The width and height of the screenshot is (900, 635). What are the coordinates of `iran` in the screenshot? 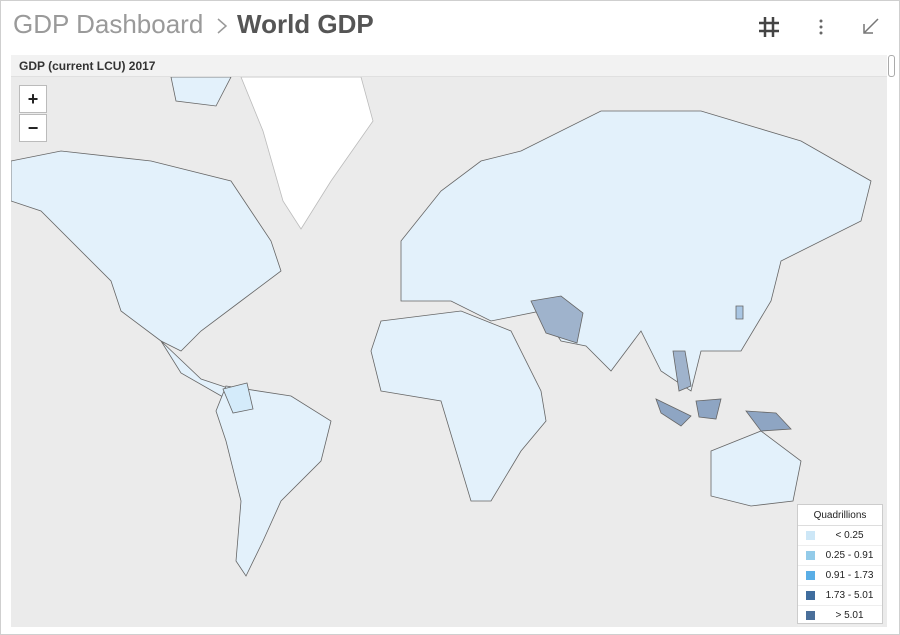 It's located at (557, 319).